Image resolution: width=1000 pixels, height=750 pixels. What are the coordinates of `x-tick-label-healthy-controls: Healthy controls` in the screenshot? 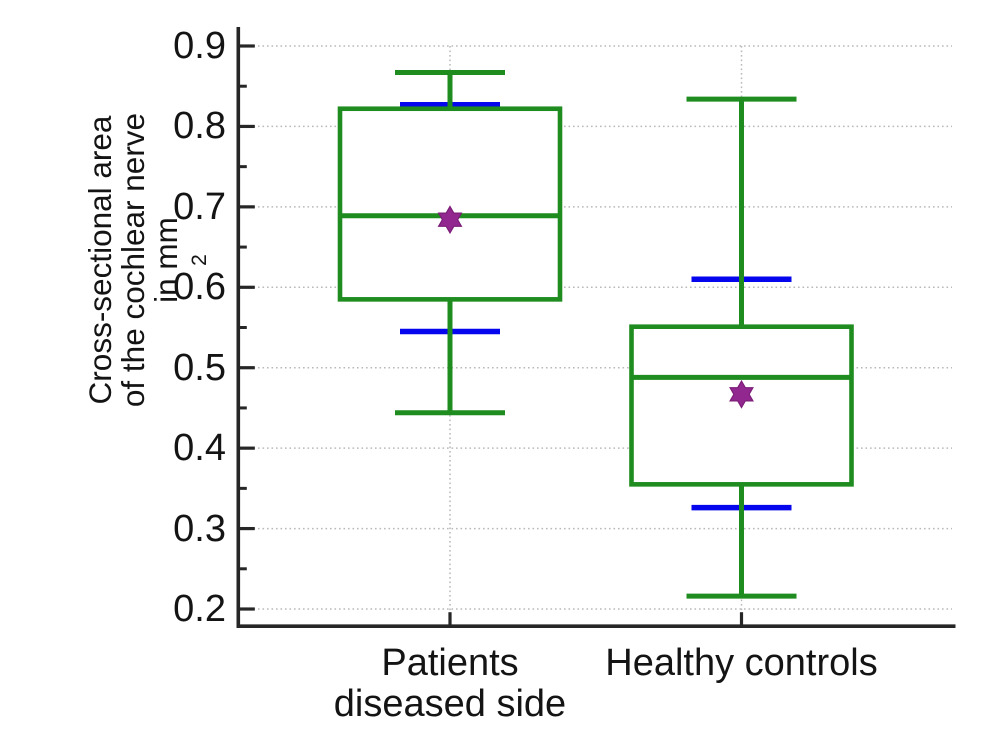 It's located at (742, 663).